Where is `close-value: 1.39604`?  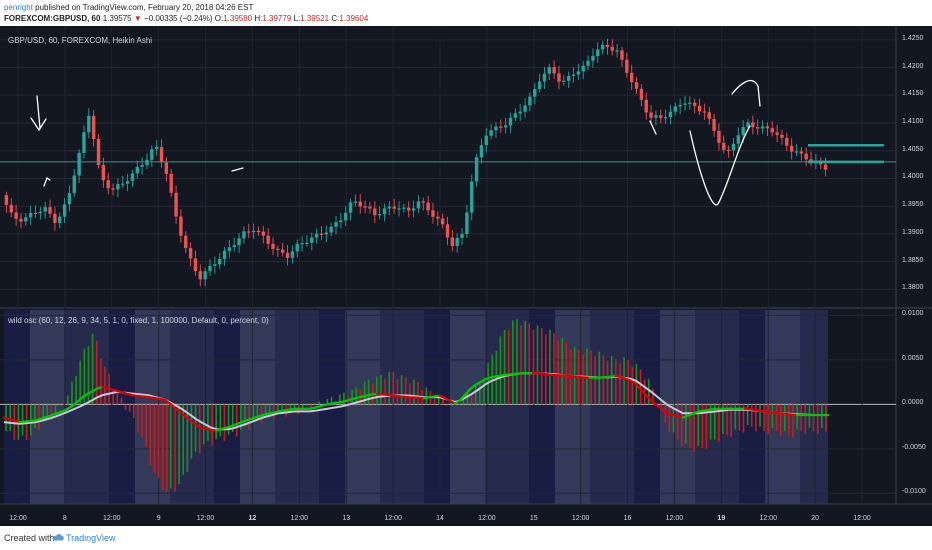
close-value: 1.39604 is located at coordinates (354, 18).